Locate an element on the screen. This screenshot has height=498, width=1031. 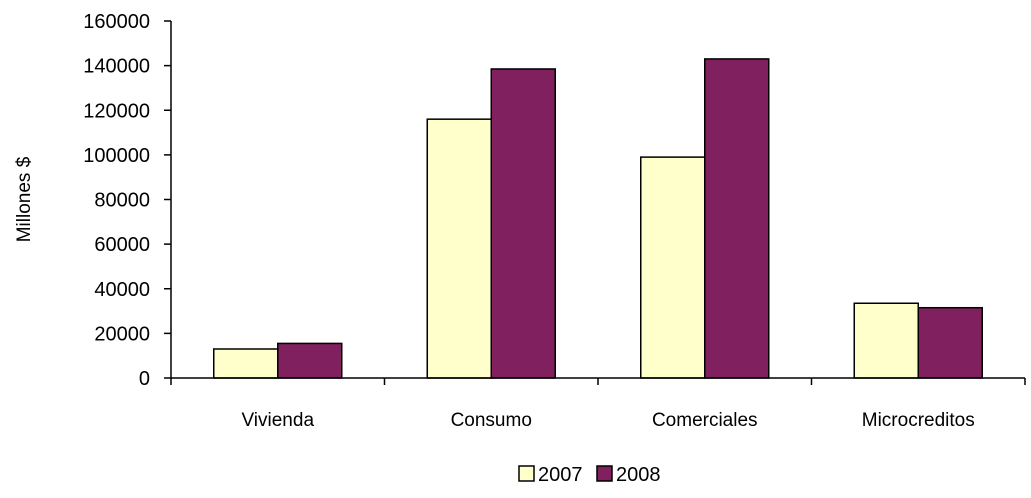
bar-2008-microcreditos is located at coordinates (950, 342).